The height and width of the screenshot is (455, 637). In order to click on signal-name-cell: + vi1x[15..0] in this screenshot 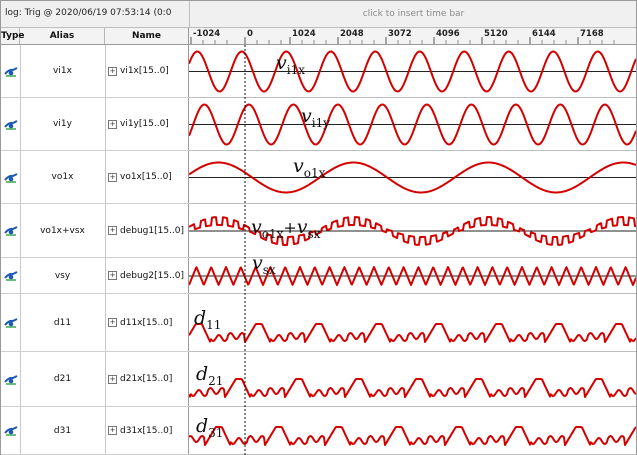, I will do `click(147, 71)`.